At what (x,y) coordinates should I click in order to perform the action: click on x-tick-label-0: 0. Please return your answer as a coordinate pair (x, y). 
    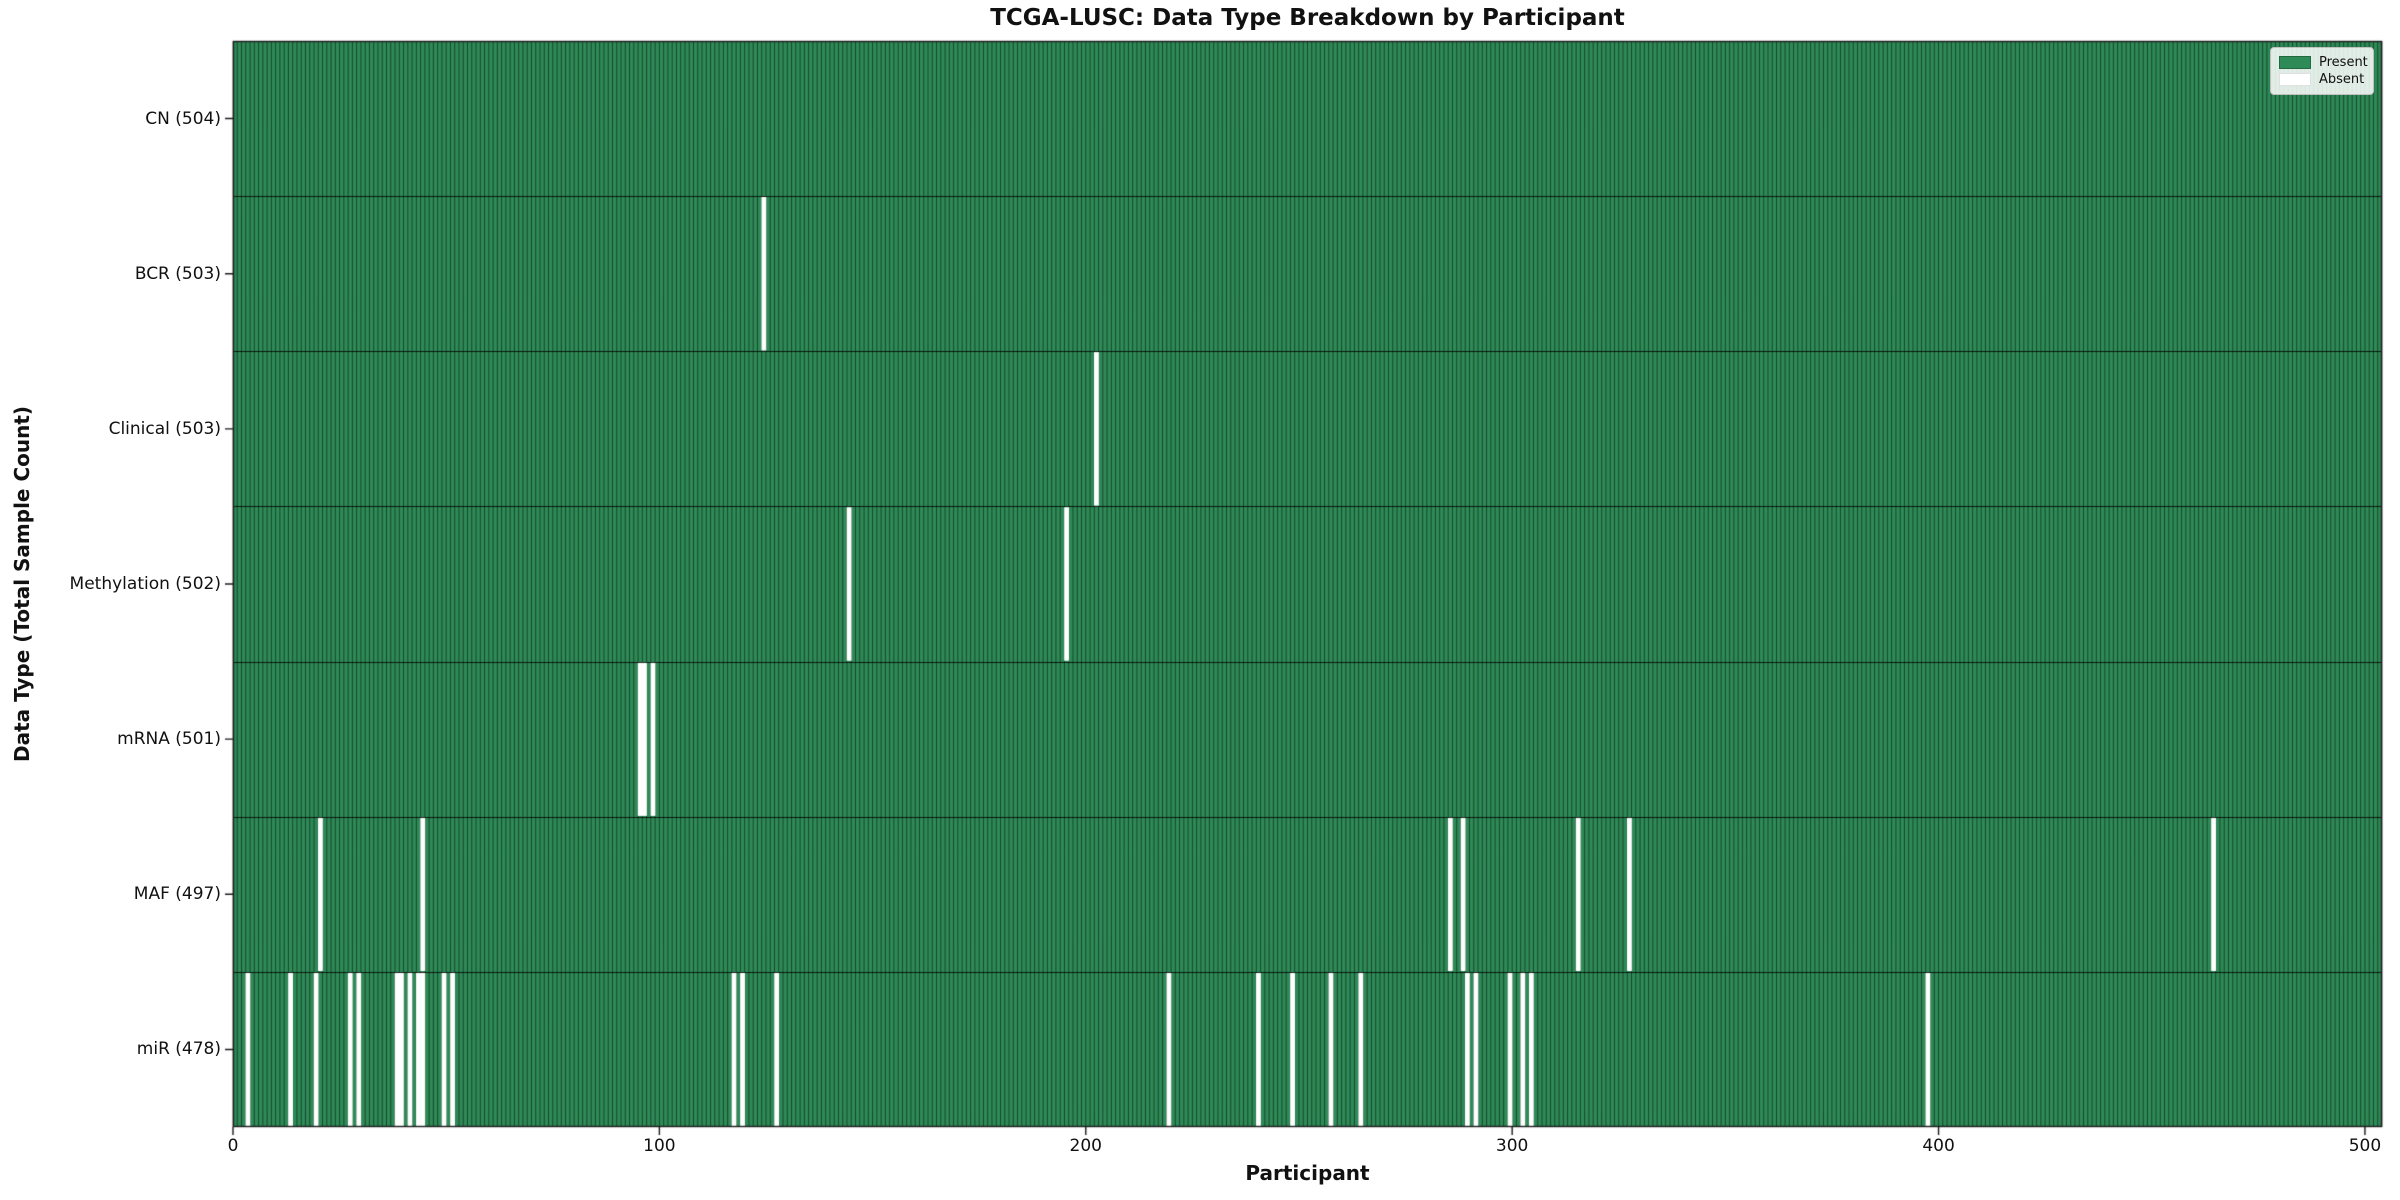
    Looking at the image, I should click on (233, 1146).